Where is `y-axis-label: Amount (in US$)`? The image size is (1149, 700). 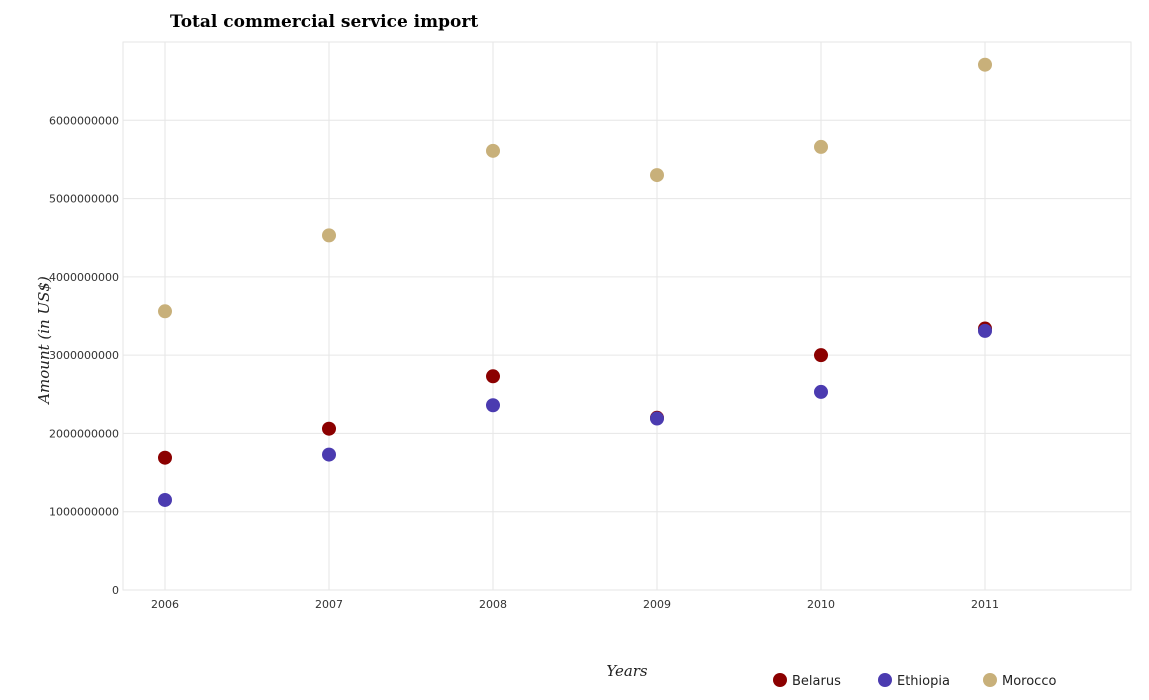 y-axis-label: Amount (in US$) is located at coordinates (44, 341).